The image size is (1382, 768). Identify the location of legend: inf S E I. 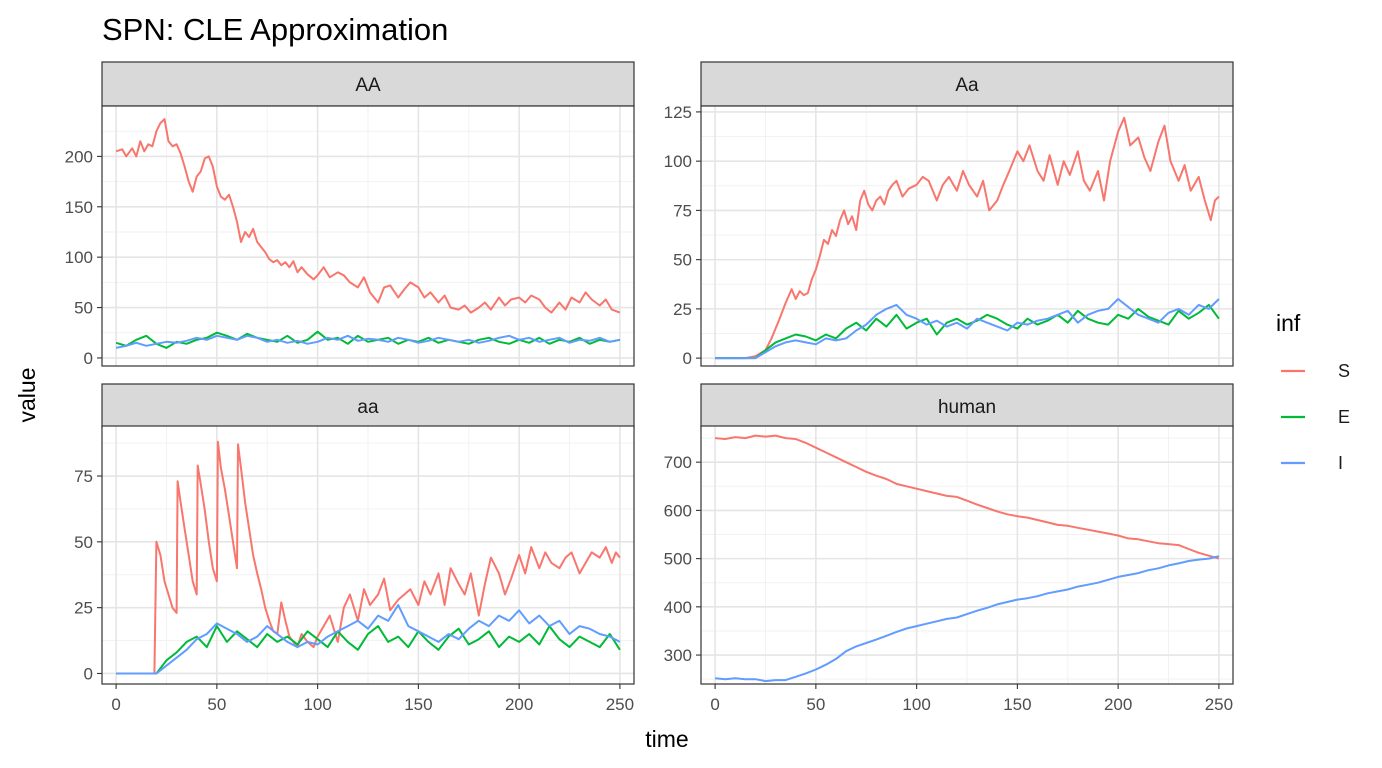
(1313, 391).